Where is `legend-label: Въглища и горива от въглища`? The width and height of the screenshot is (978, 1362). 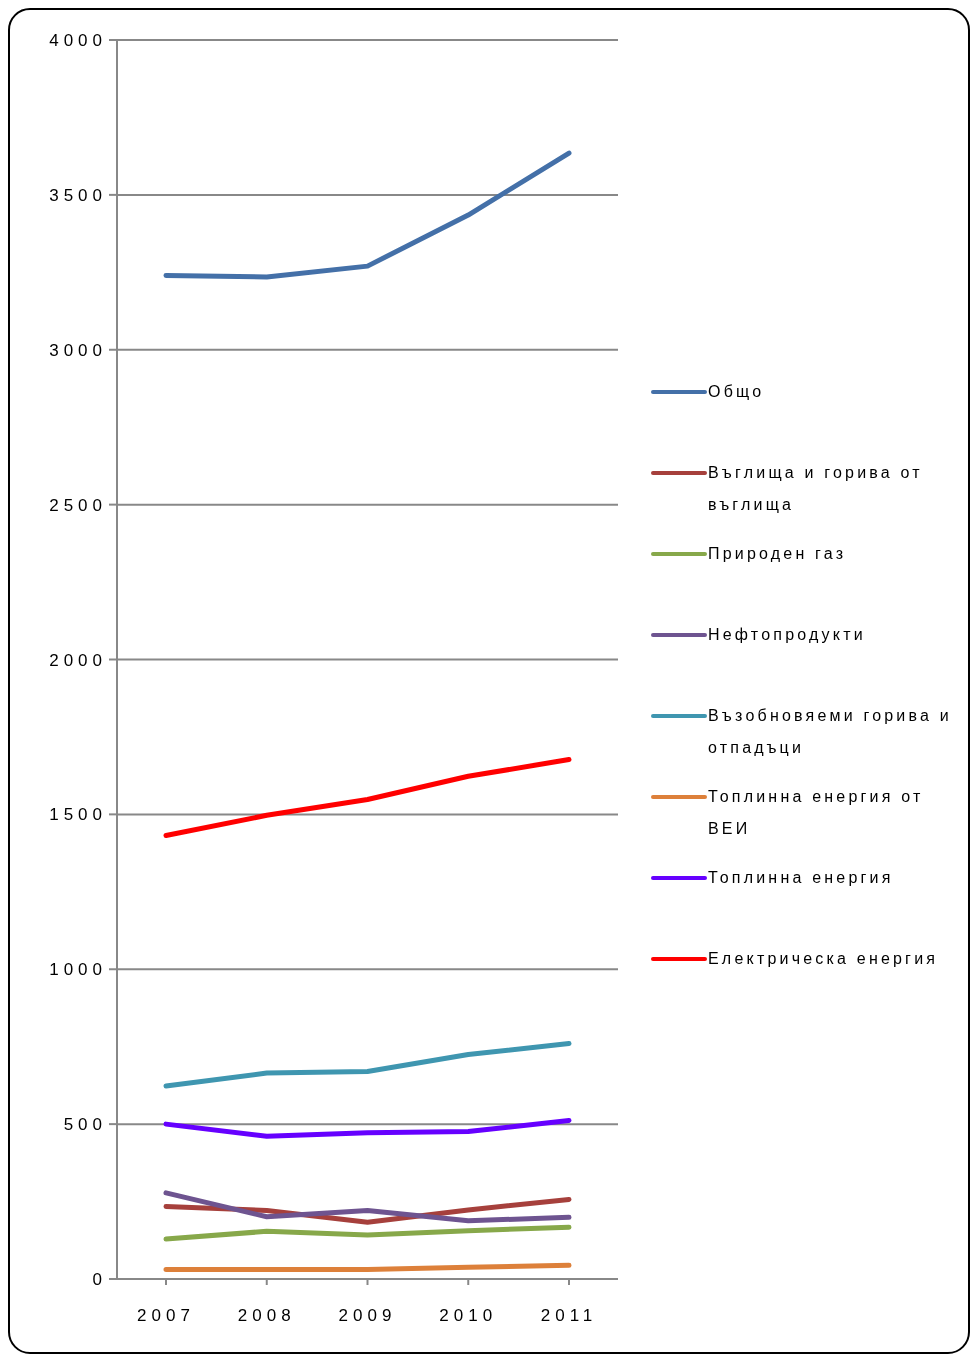 legend-label: Въглища и горива от въглища is located at coordinates (816, 489).